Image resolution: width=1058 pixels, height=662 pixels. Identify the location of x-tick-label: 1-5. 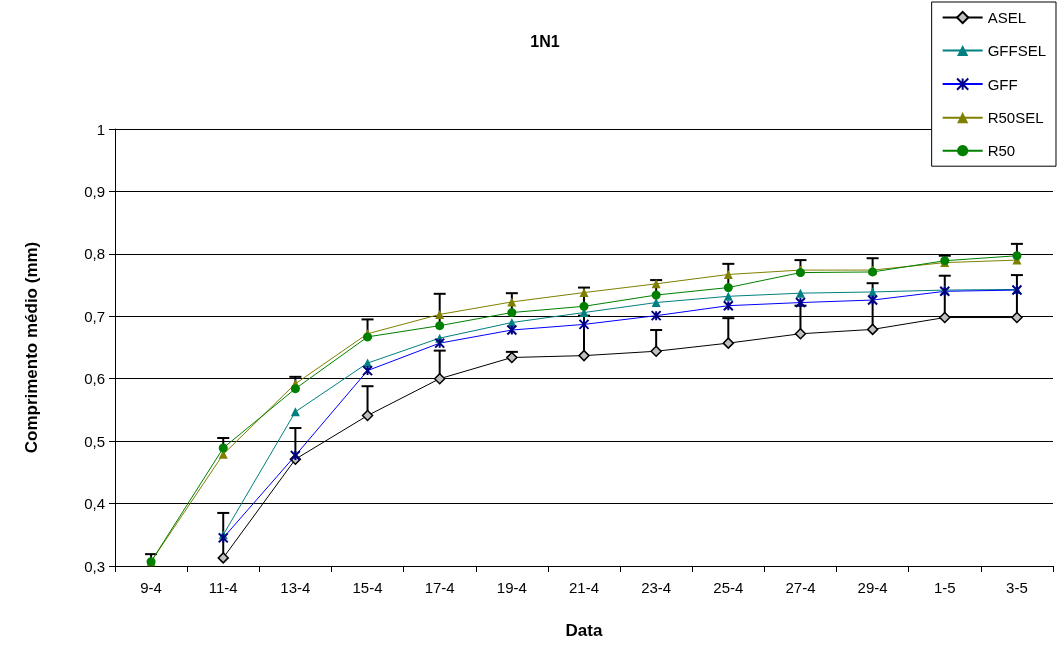
(944, 587).